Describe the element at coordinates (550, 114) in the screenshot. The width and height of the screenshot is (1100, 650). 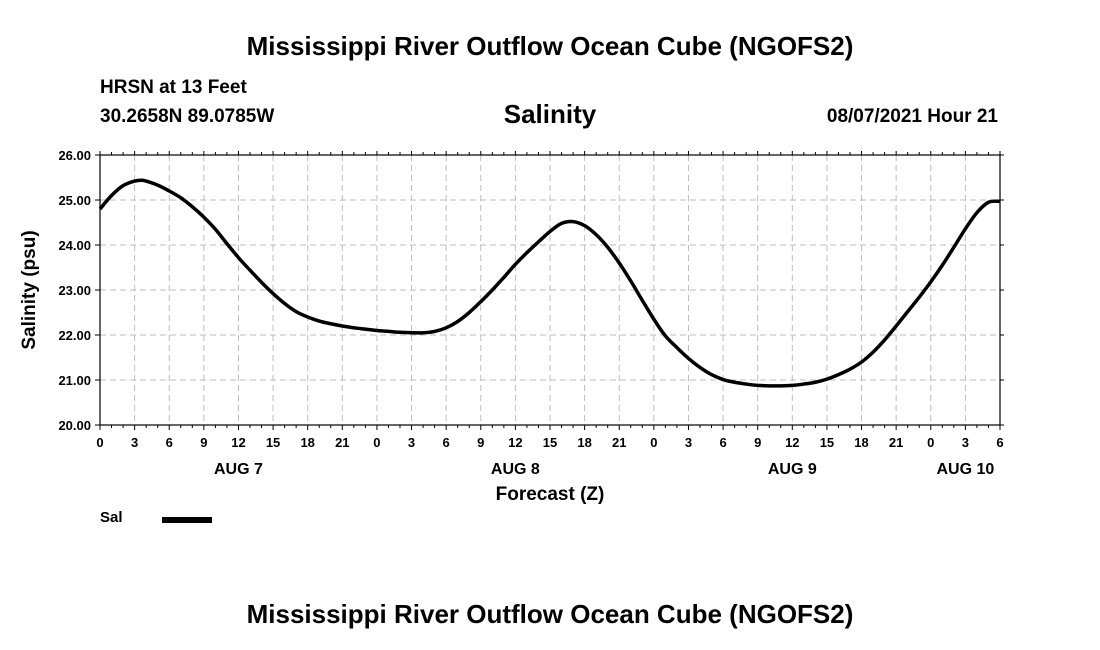
I see `chart-subtitle: Salinity` at that location.